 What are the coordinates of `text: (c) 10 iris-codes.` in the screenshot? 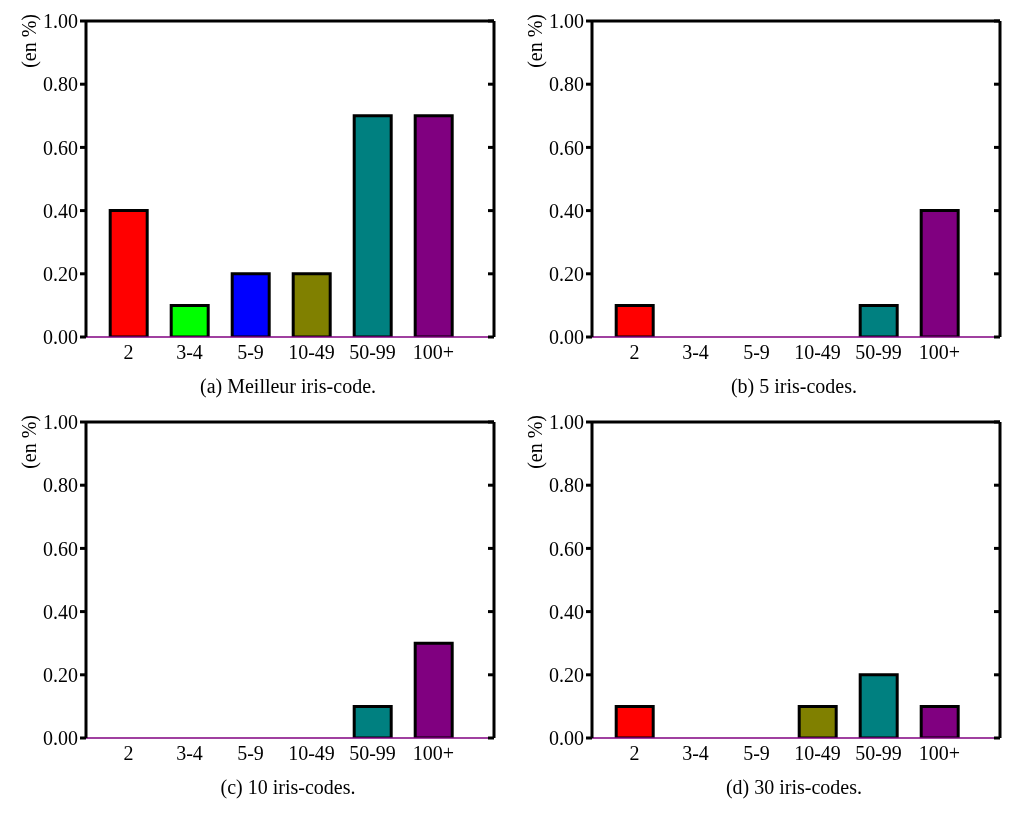 It's located at (288, 788).